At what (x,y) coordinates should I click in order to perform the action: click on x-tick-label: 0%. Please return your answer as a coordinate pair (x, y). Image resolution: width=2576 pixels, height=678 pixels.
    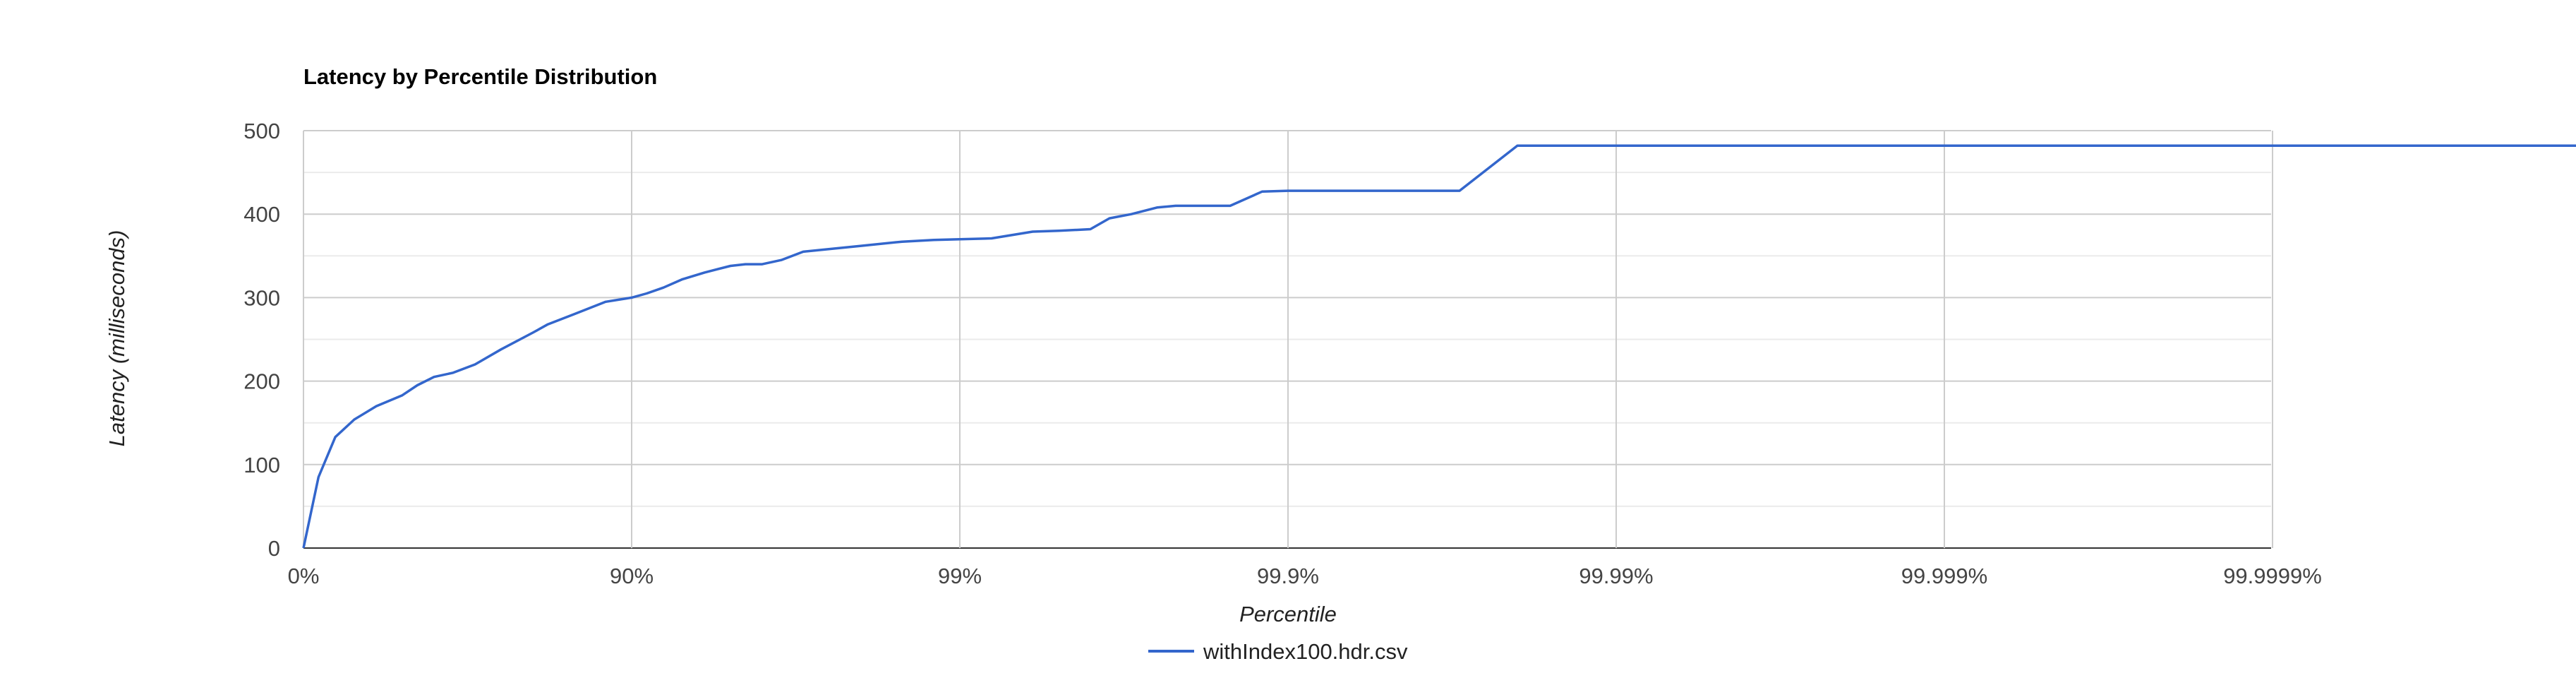
    Looking at the image, I should click on (304, 576).